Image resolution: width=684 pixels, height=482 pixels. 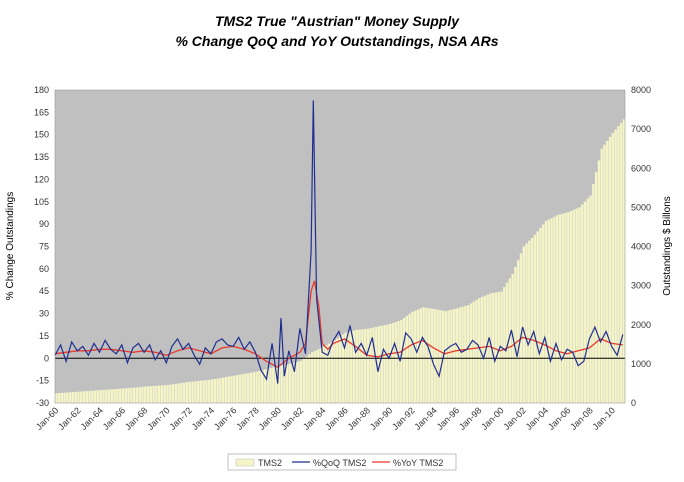 I want to click on left-tick-label: 15, so click(x=44, y=336).